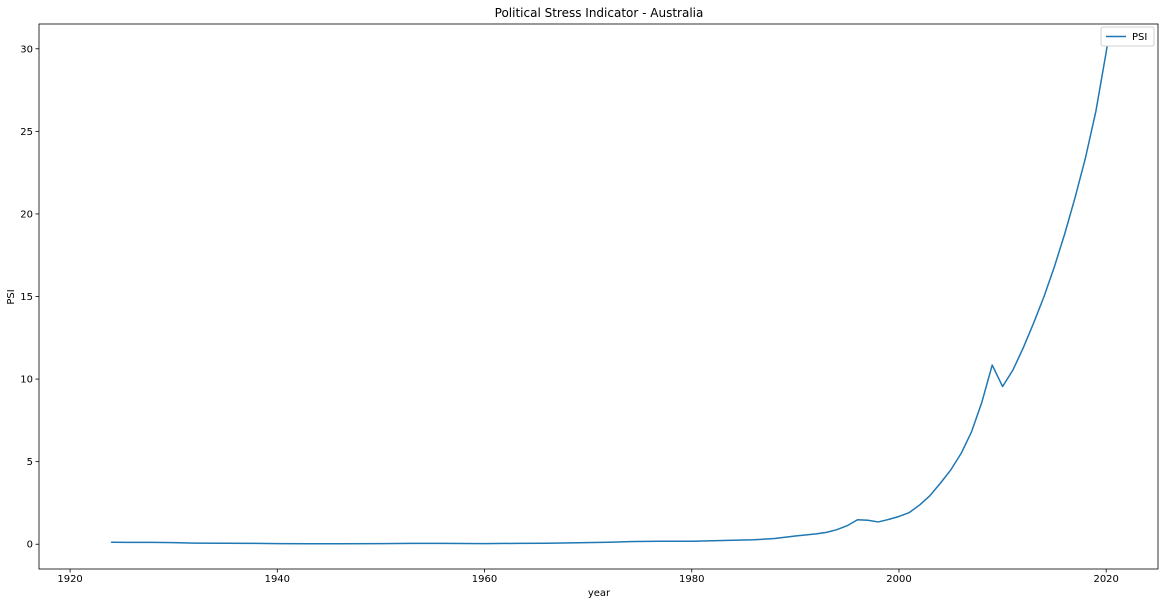 The width and height of the screenshot is (1164, 608). Describe the element at coordinates (898, 579) in the screenshot. I see `x-tick-label: 2000` at that location.